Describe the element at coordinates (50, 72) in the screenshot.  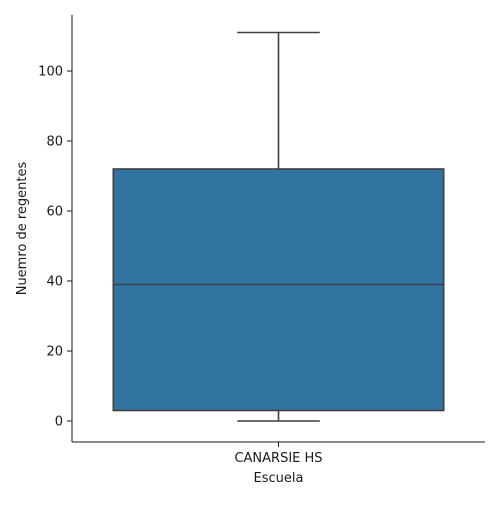
I see `y-tick-label: 100` at that location.